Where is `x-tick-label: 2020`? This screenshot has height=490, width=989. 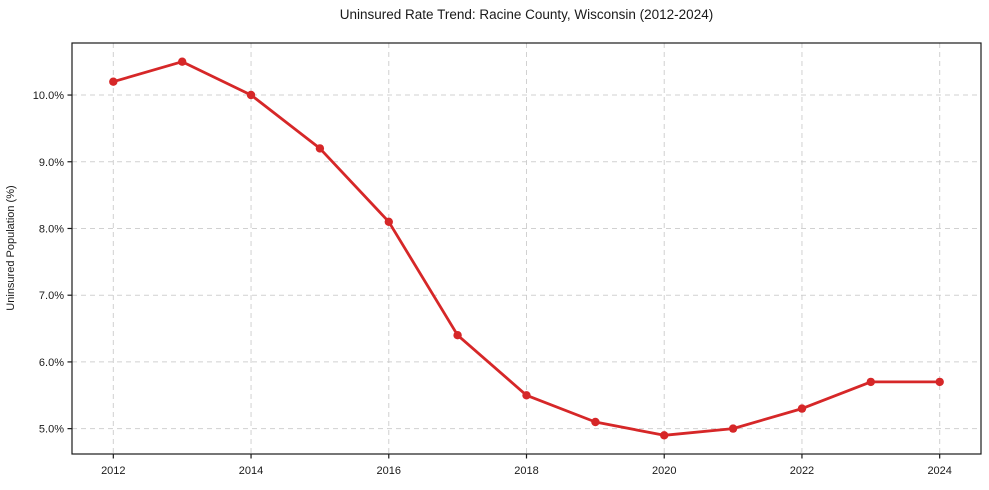 x-tick-label: 2020 is located at coordinates (664, 471).